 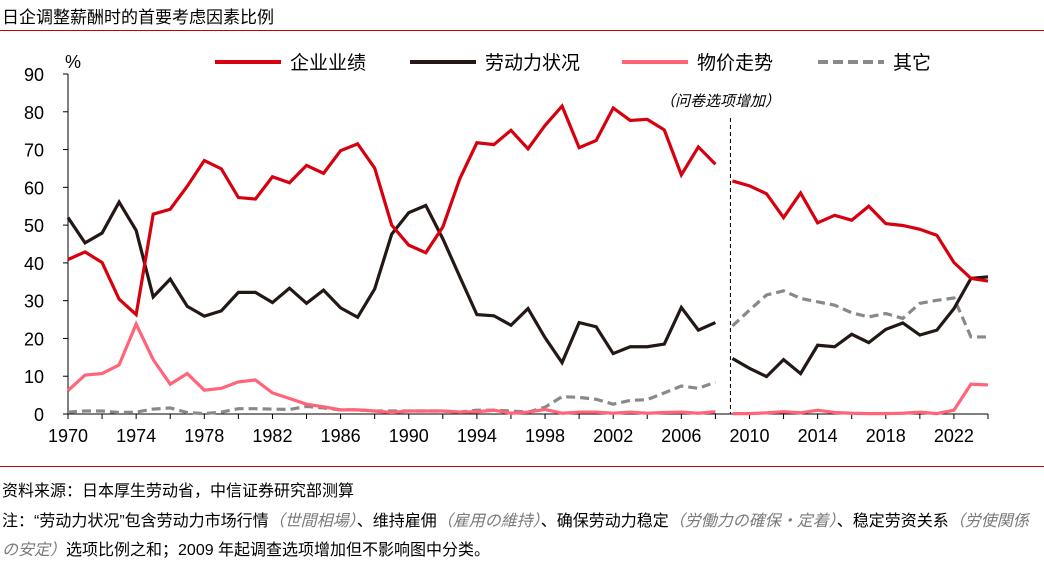 I want to click on legend-label: 物价走势, so click(x=735, y=63).